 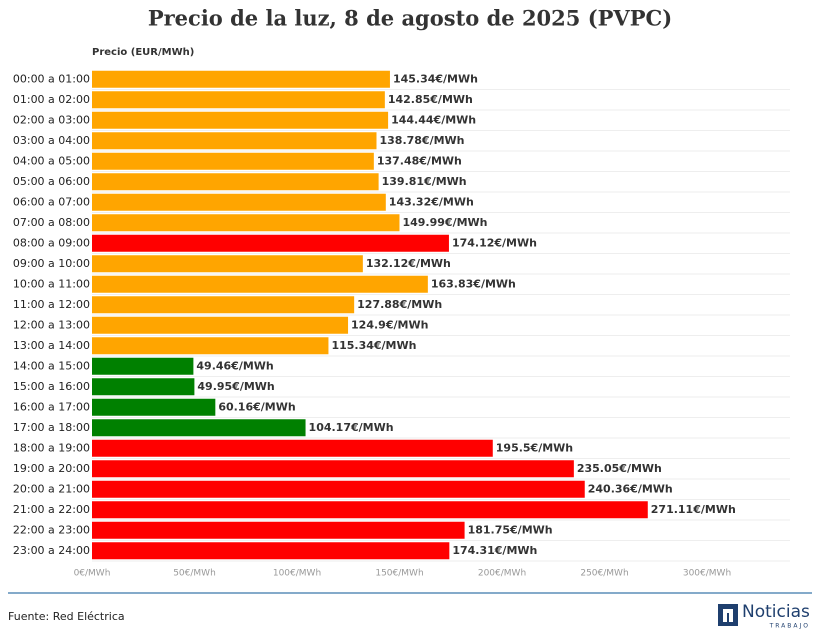 I want to click on category-label: 17:00 a 18:00, so click(x=51, y=427).